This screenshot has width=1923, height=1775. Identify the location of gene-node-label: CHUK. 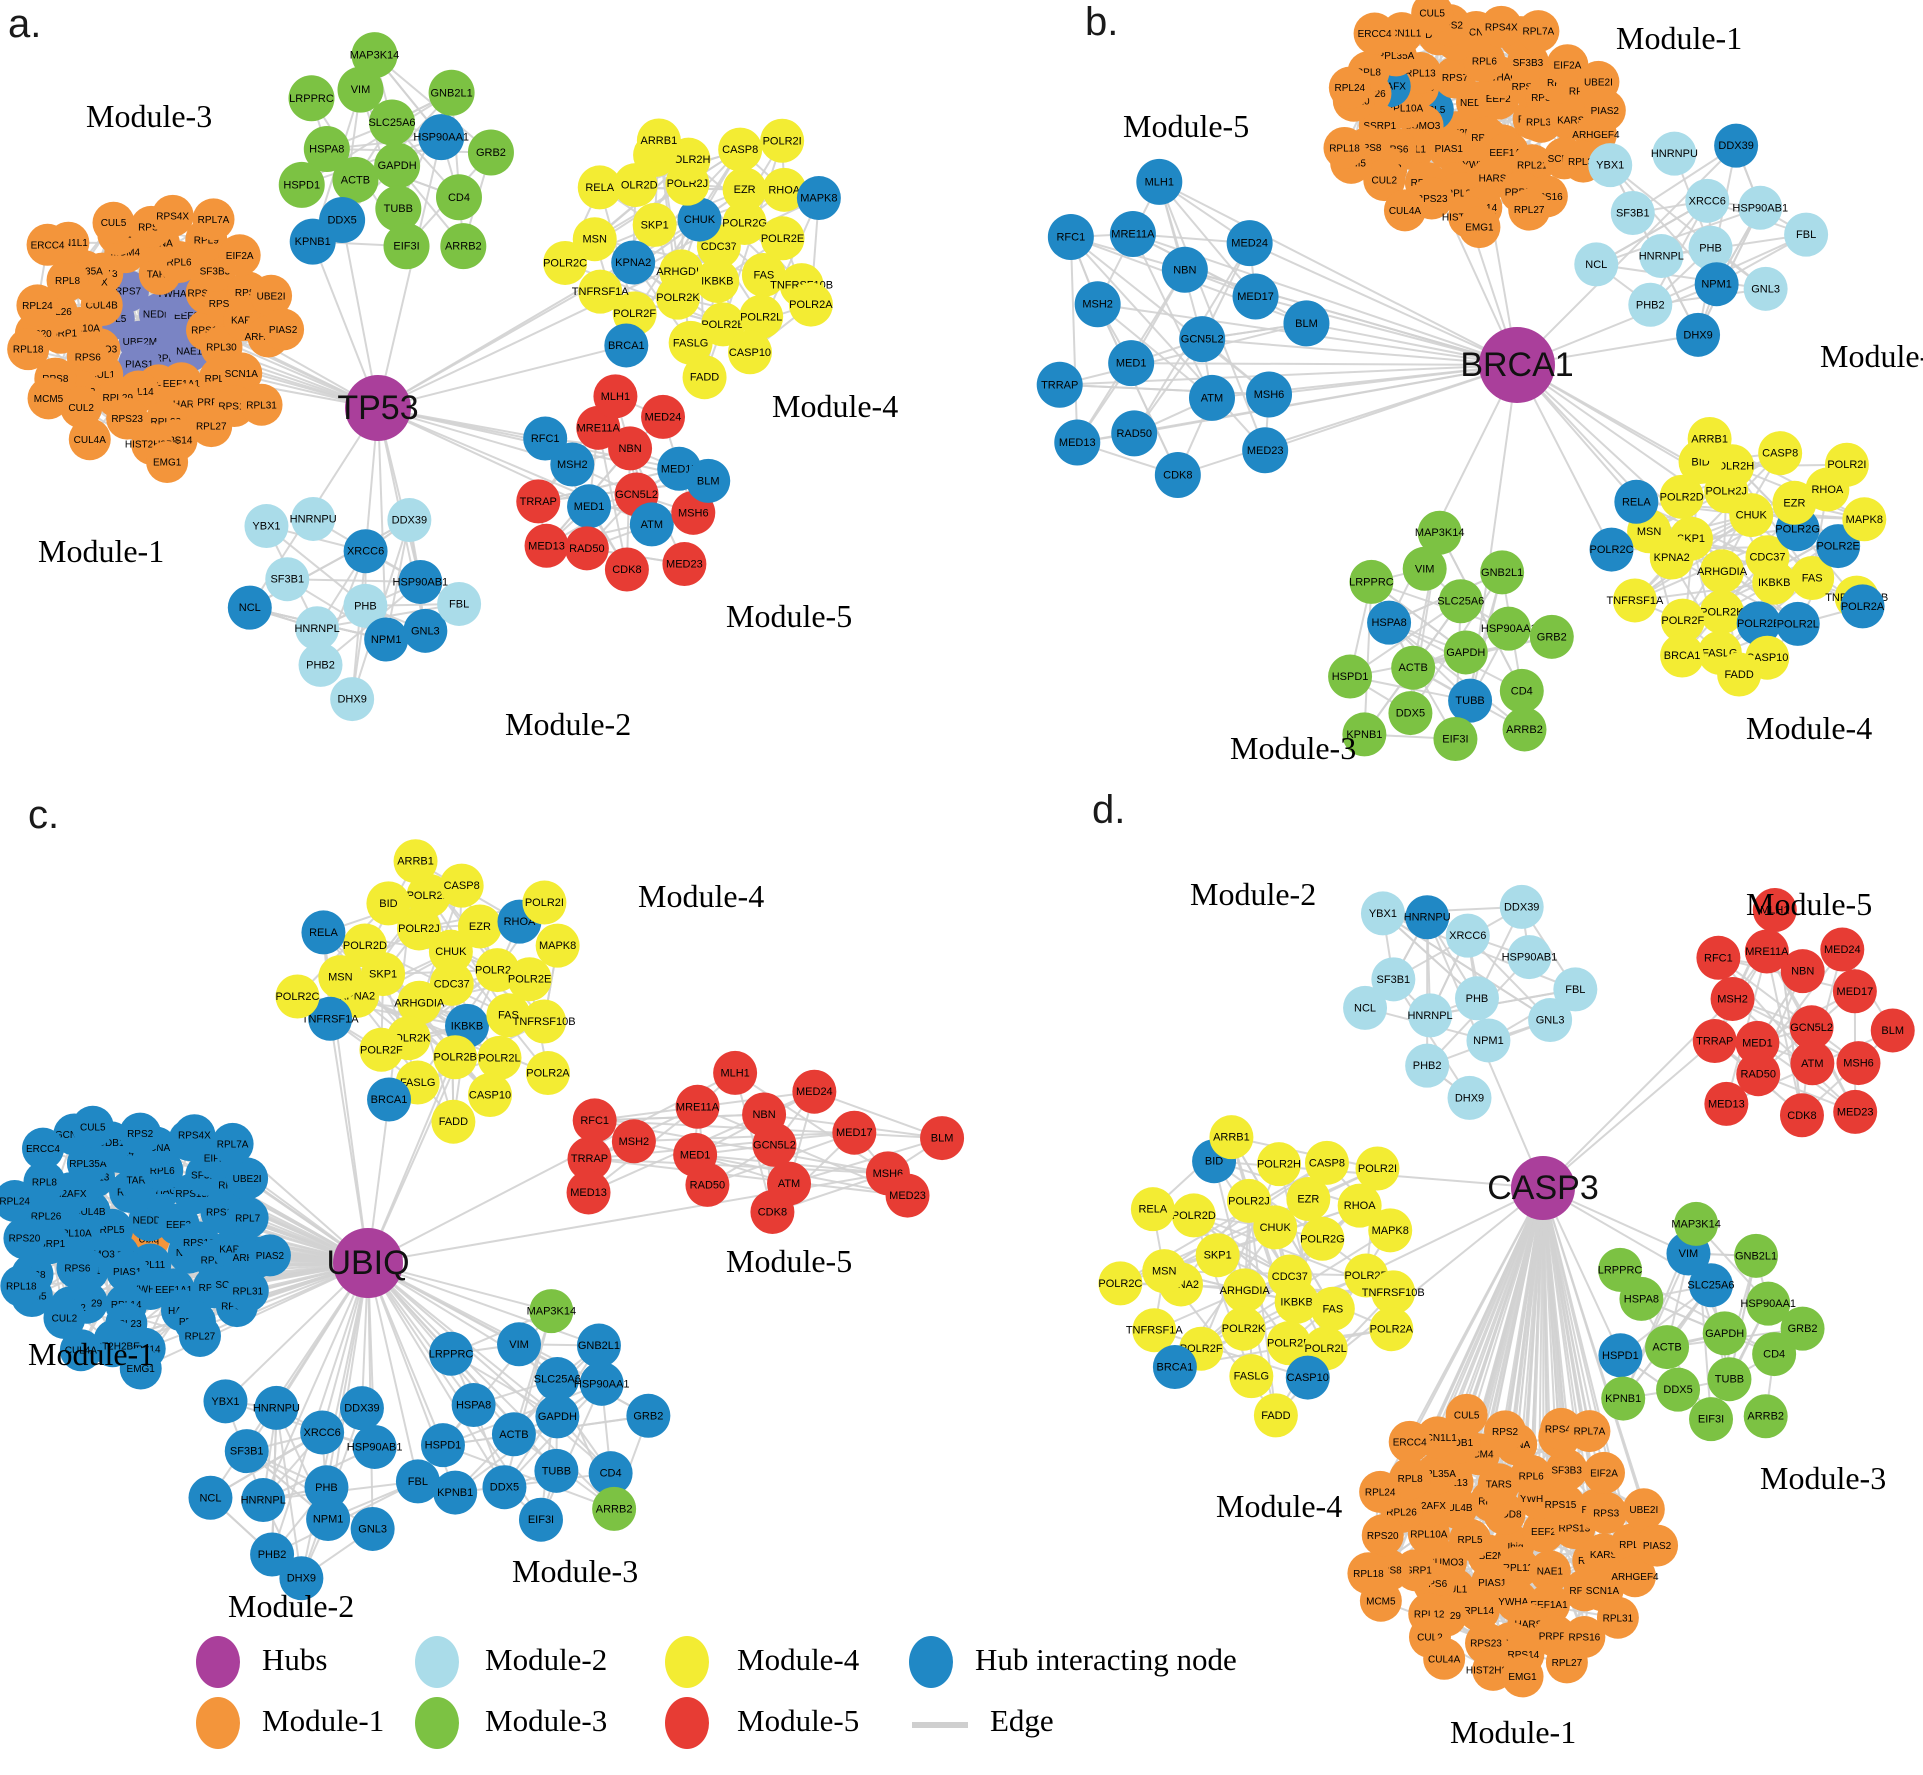
(1752, 516).